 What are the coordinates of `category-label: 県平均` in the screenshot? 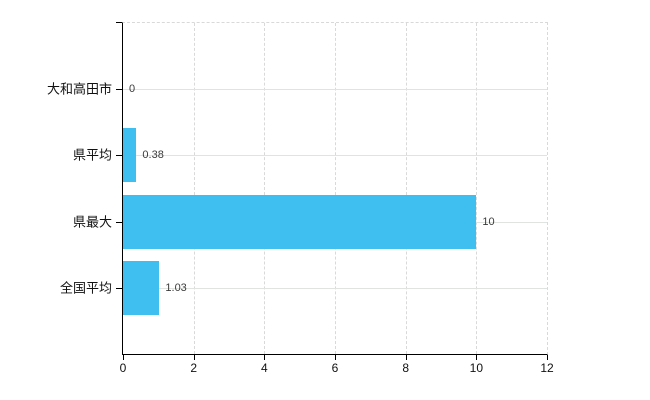 It's located at (92, 155).